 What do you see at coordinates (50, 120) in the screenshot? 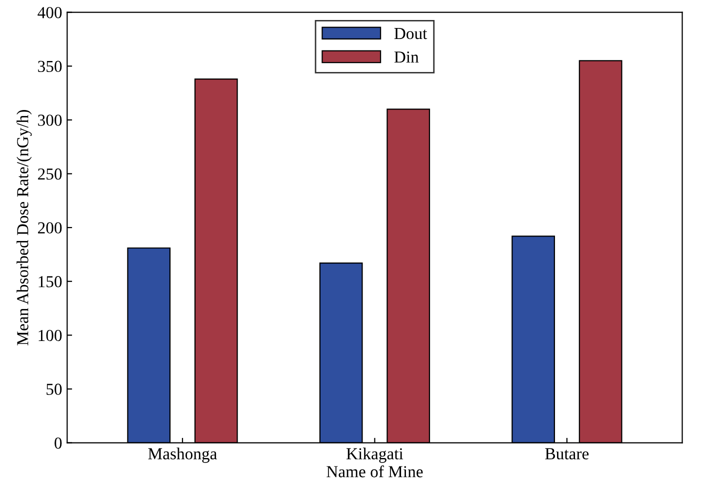
I see `y-tick-label: 300` at bounding box center [50, 120].